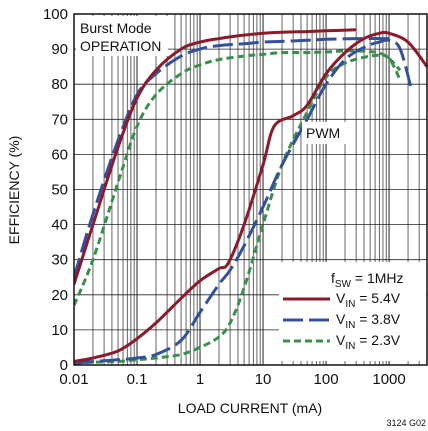 Image resolution: width=428 pixels, height=431 pixels. Describe the element at coordinates (59, 49) in the screenshot. I see `y-tick-label: 90` at that location.